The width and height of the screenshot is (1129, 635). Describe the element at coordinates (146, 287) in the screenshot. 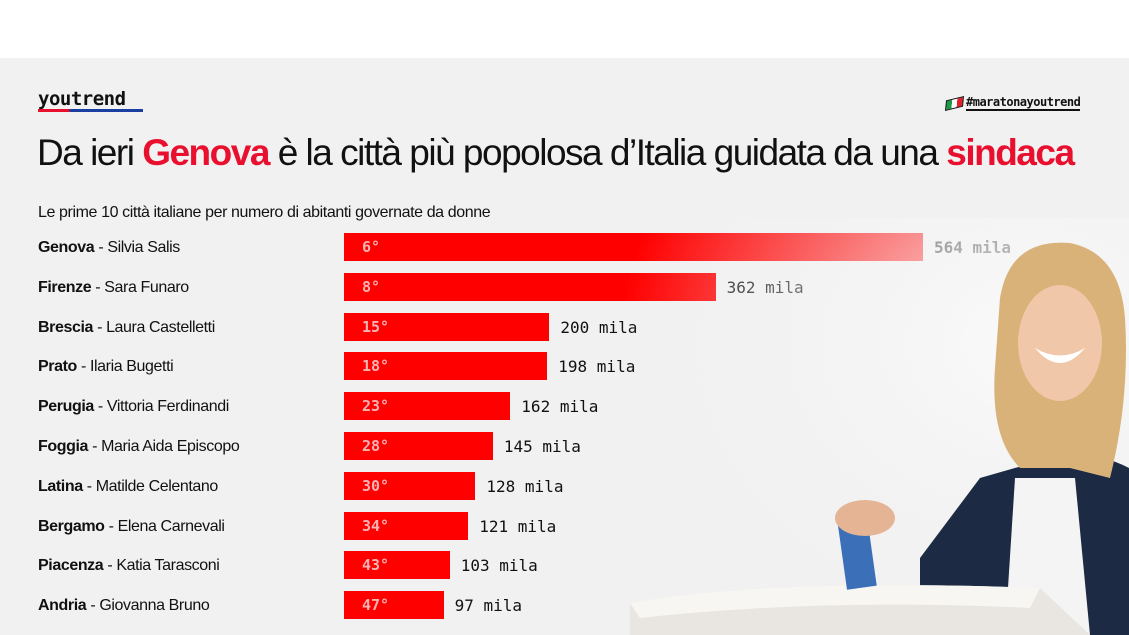

I see `mayor-name: Sara Funaro` at that location.